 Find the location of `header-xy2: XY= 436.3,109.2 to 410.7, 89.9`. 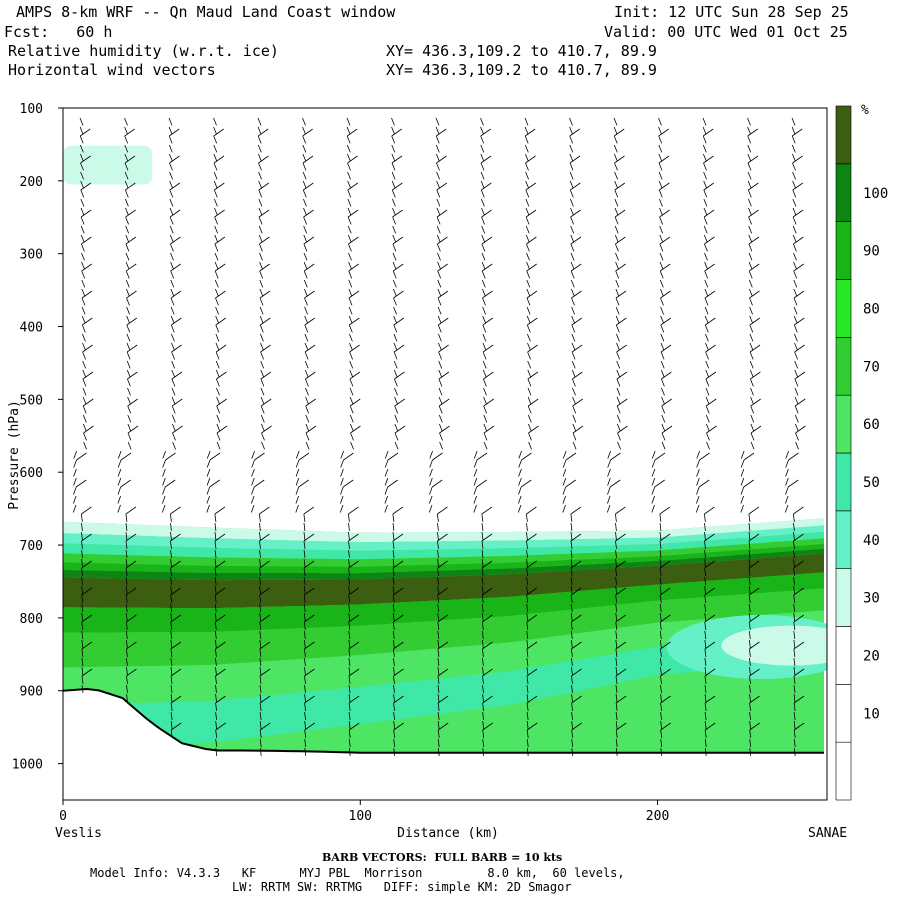

header-xy2: XY= 436.3,109.2 to 410.7, 89.9 is located at coordinates (521, 70).